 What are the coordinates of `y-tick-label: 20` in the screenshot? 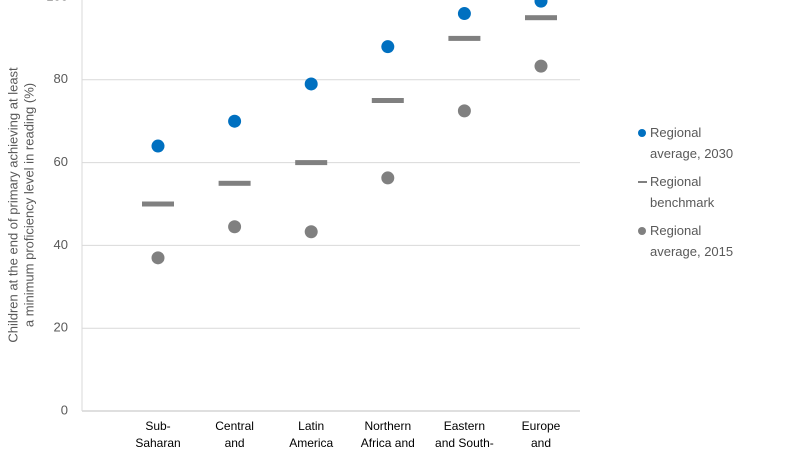 It's located at (61, 327).